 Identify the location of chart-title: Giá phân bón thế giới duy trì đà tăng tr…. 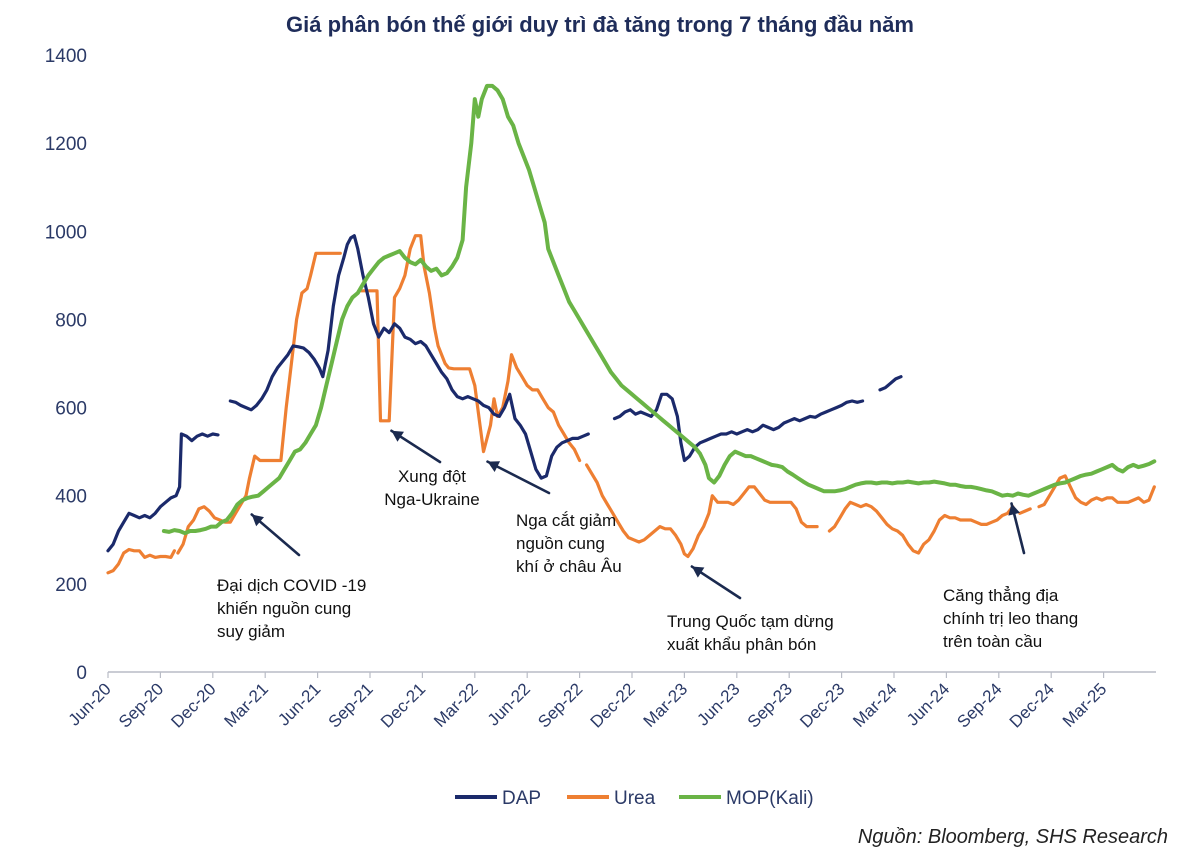
(600, 24).